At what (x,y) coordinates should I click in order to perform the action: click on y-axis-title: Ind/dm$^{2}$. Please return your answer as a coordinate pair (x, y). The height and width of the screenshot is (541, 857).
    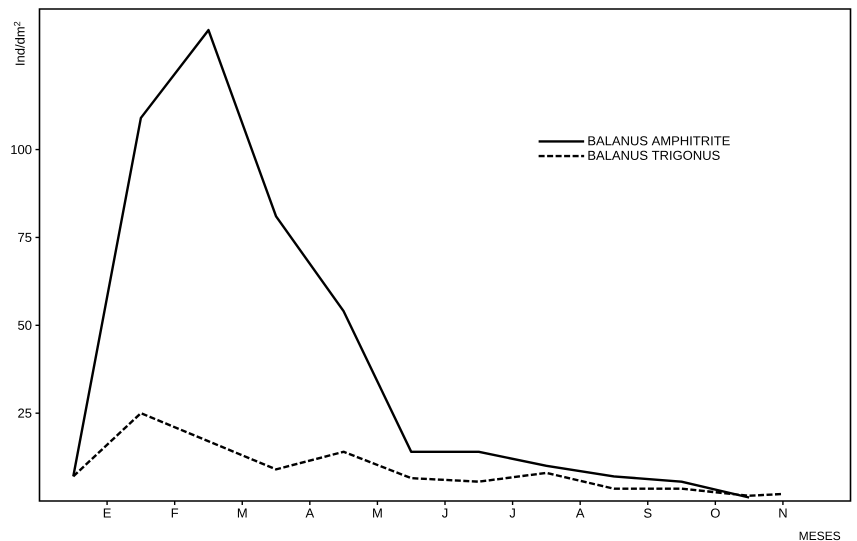
    Looking at the image, I should click on (19, 43).